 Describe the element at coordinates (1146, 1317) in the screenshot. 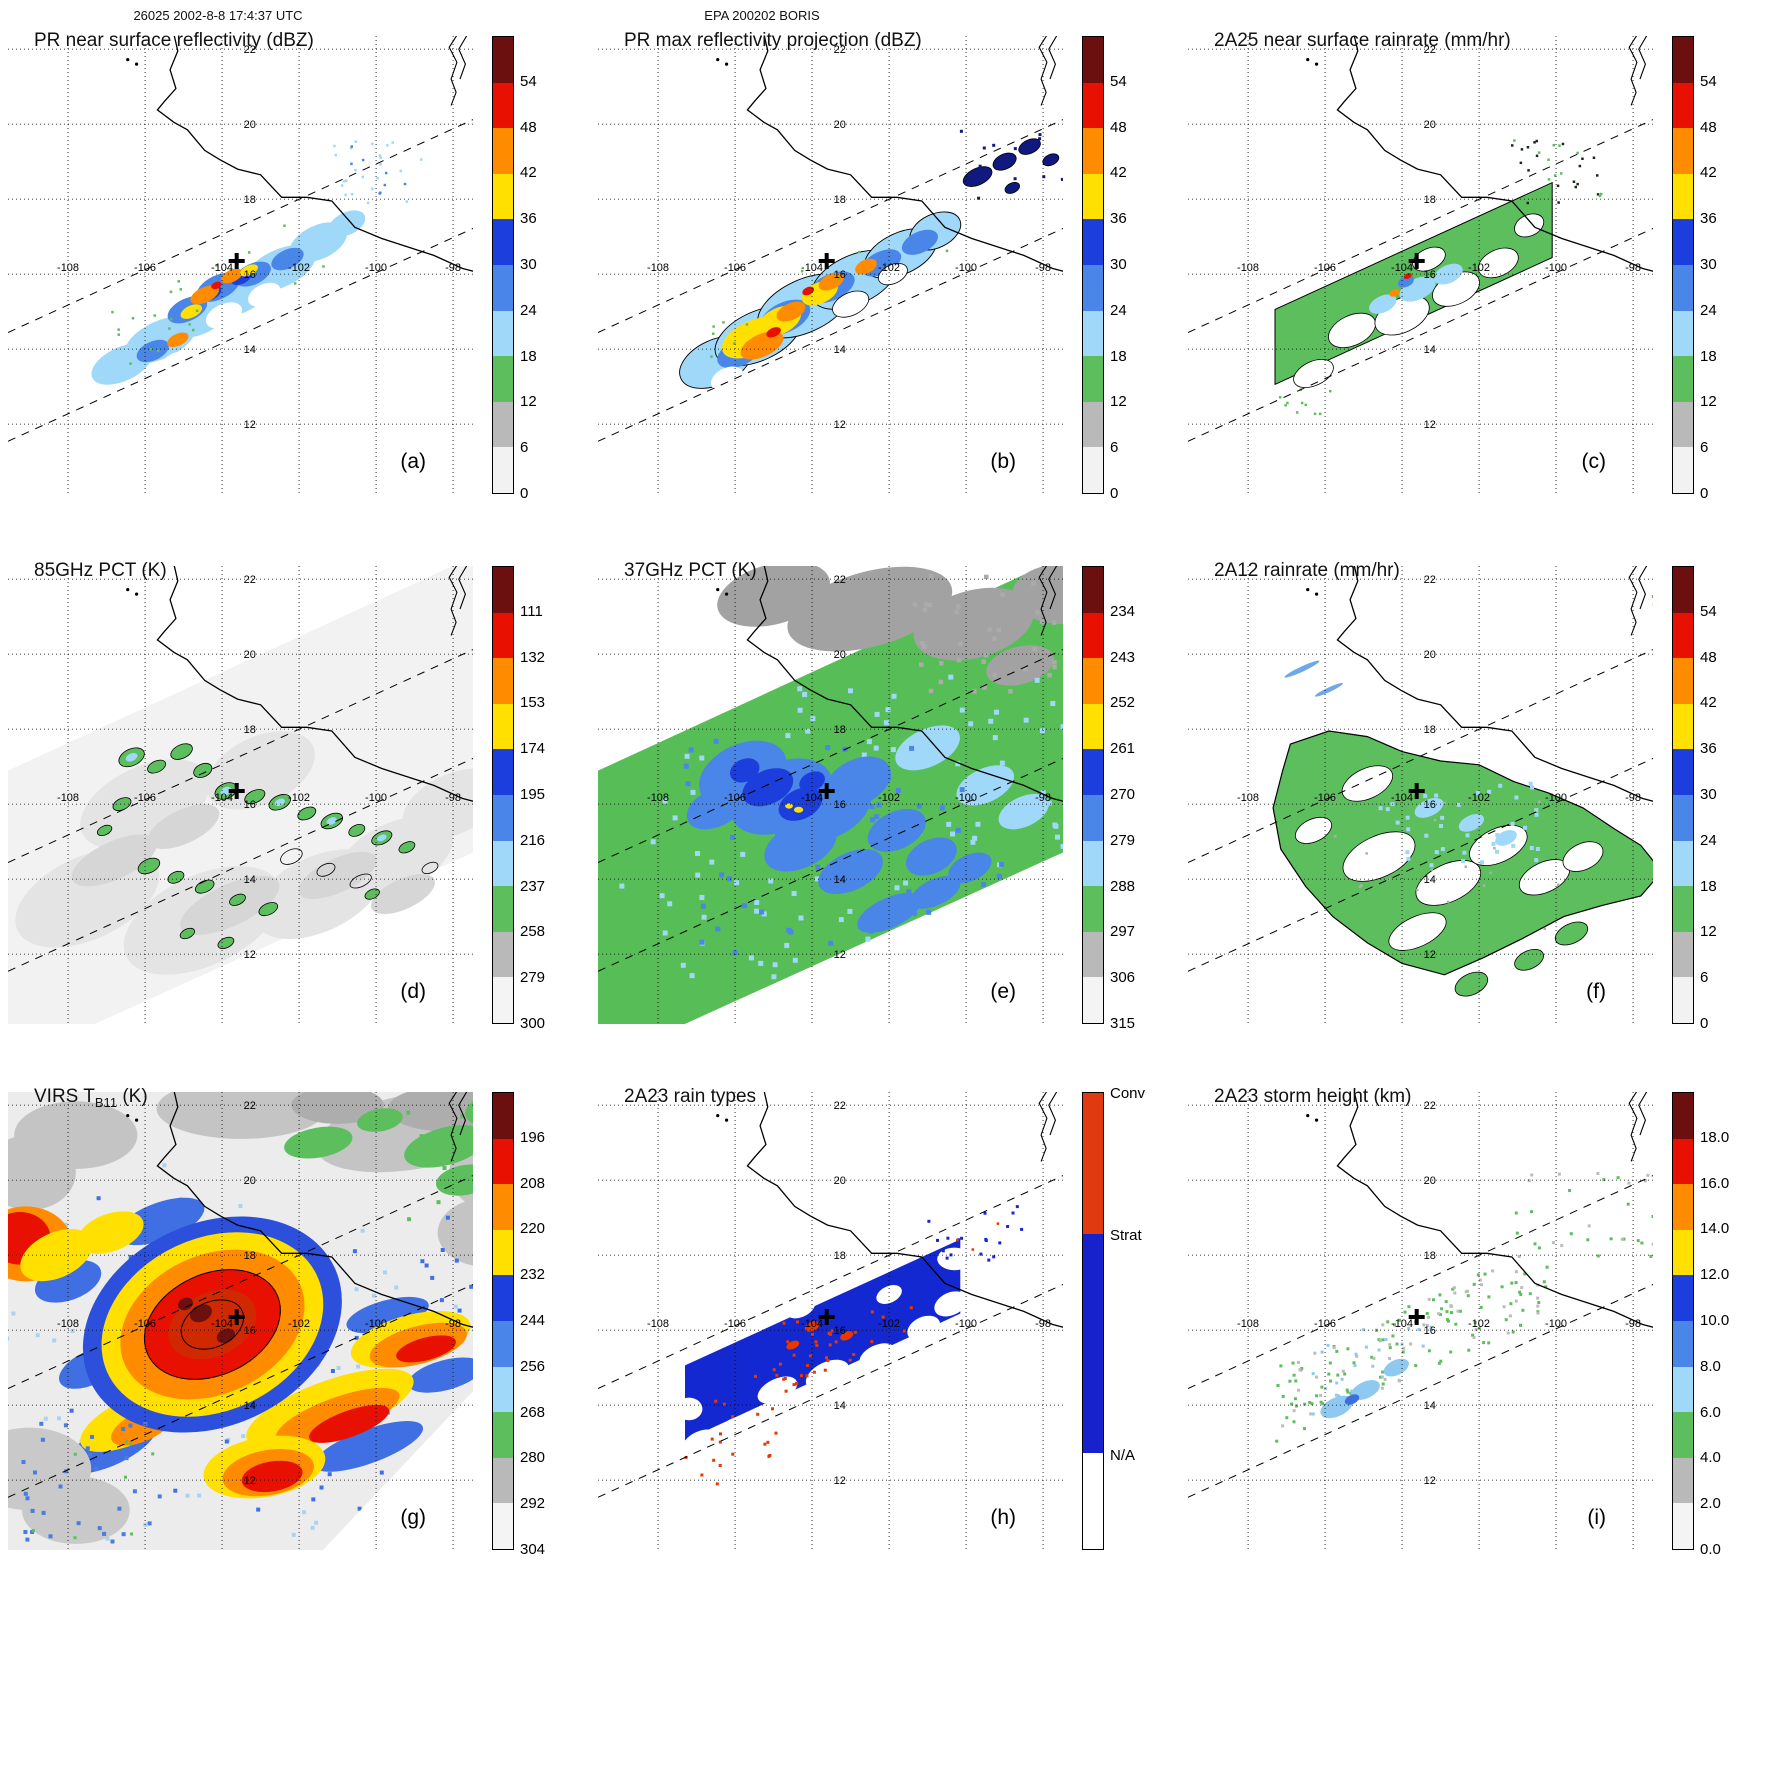

I see `panel-h-colorbar-ticks: Conv Strat N/A` at that location.